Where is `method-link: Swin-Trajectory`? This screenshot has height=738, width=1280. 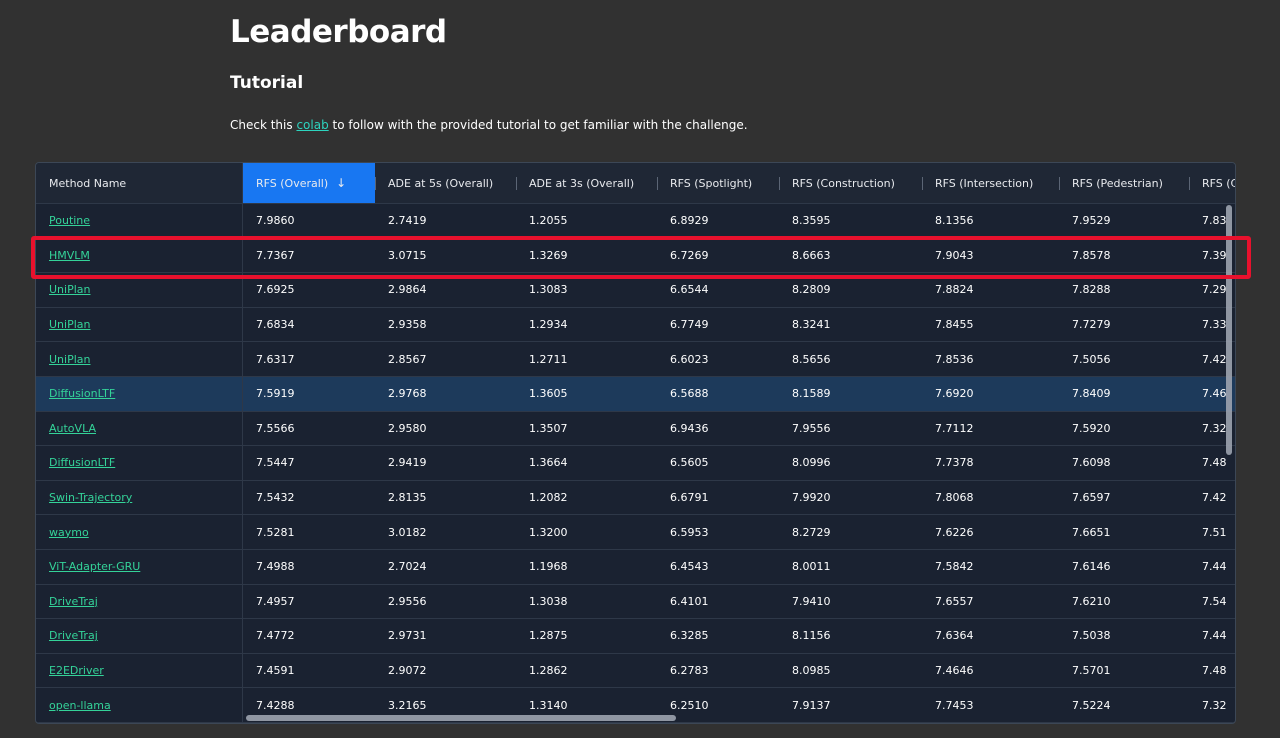
method-link: Swin-Trajectory is located at coordinates (91, 498).